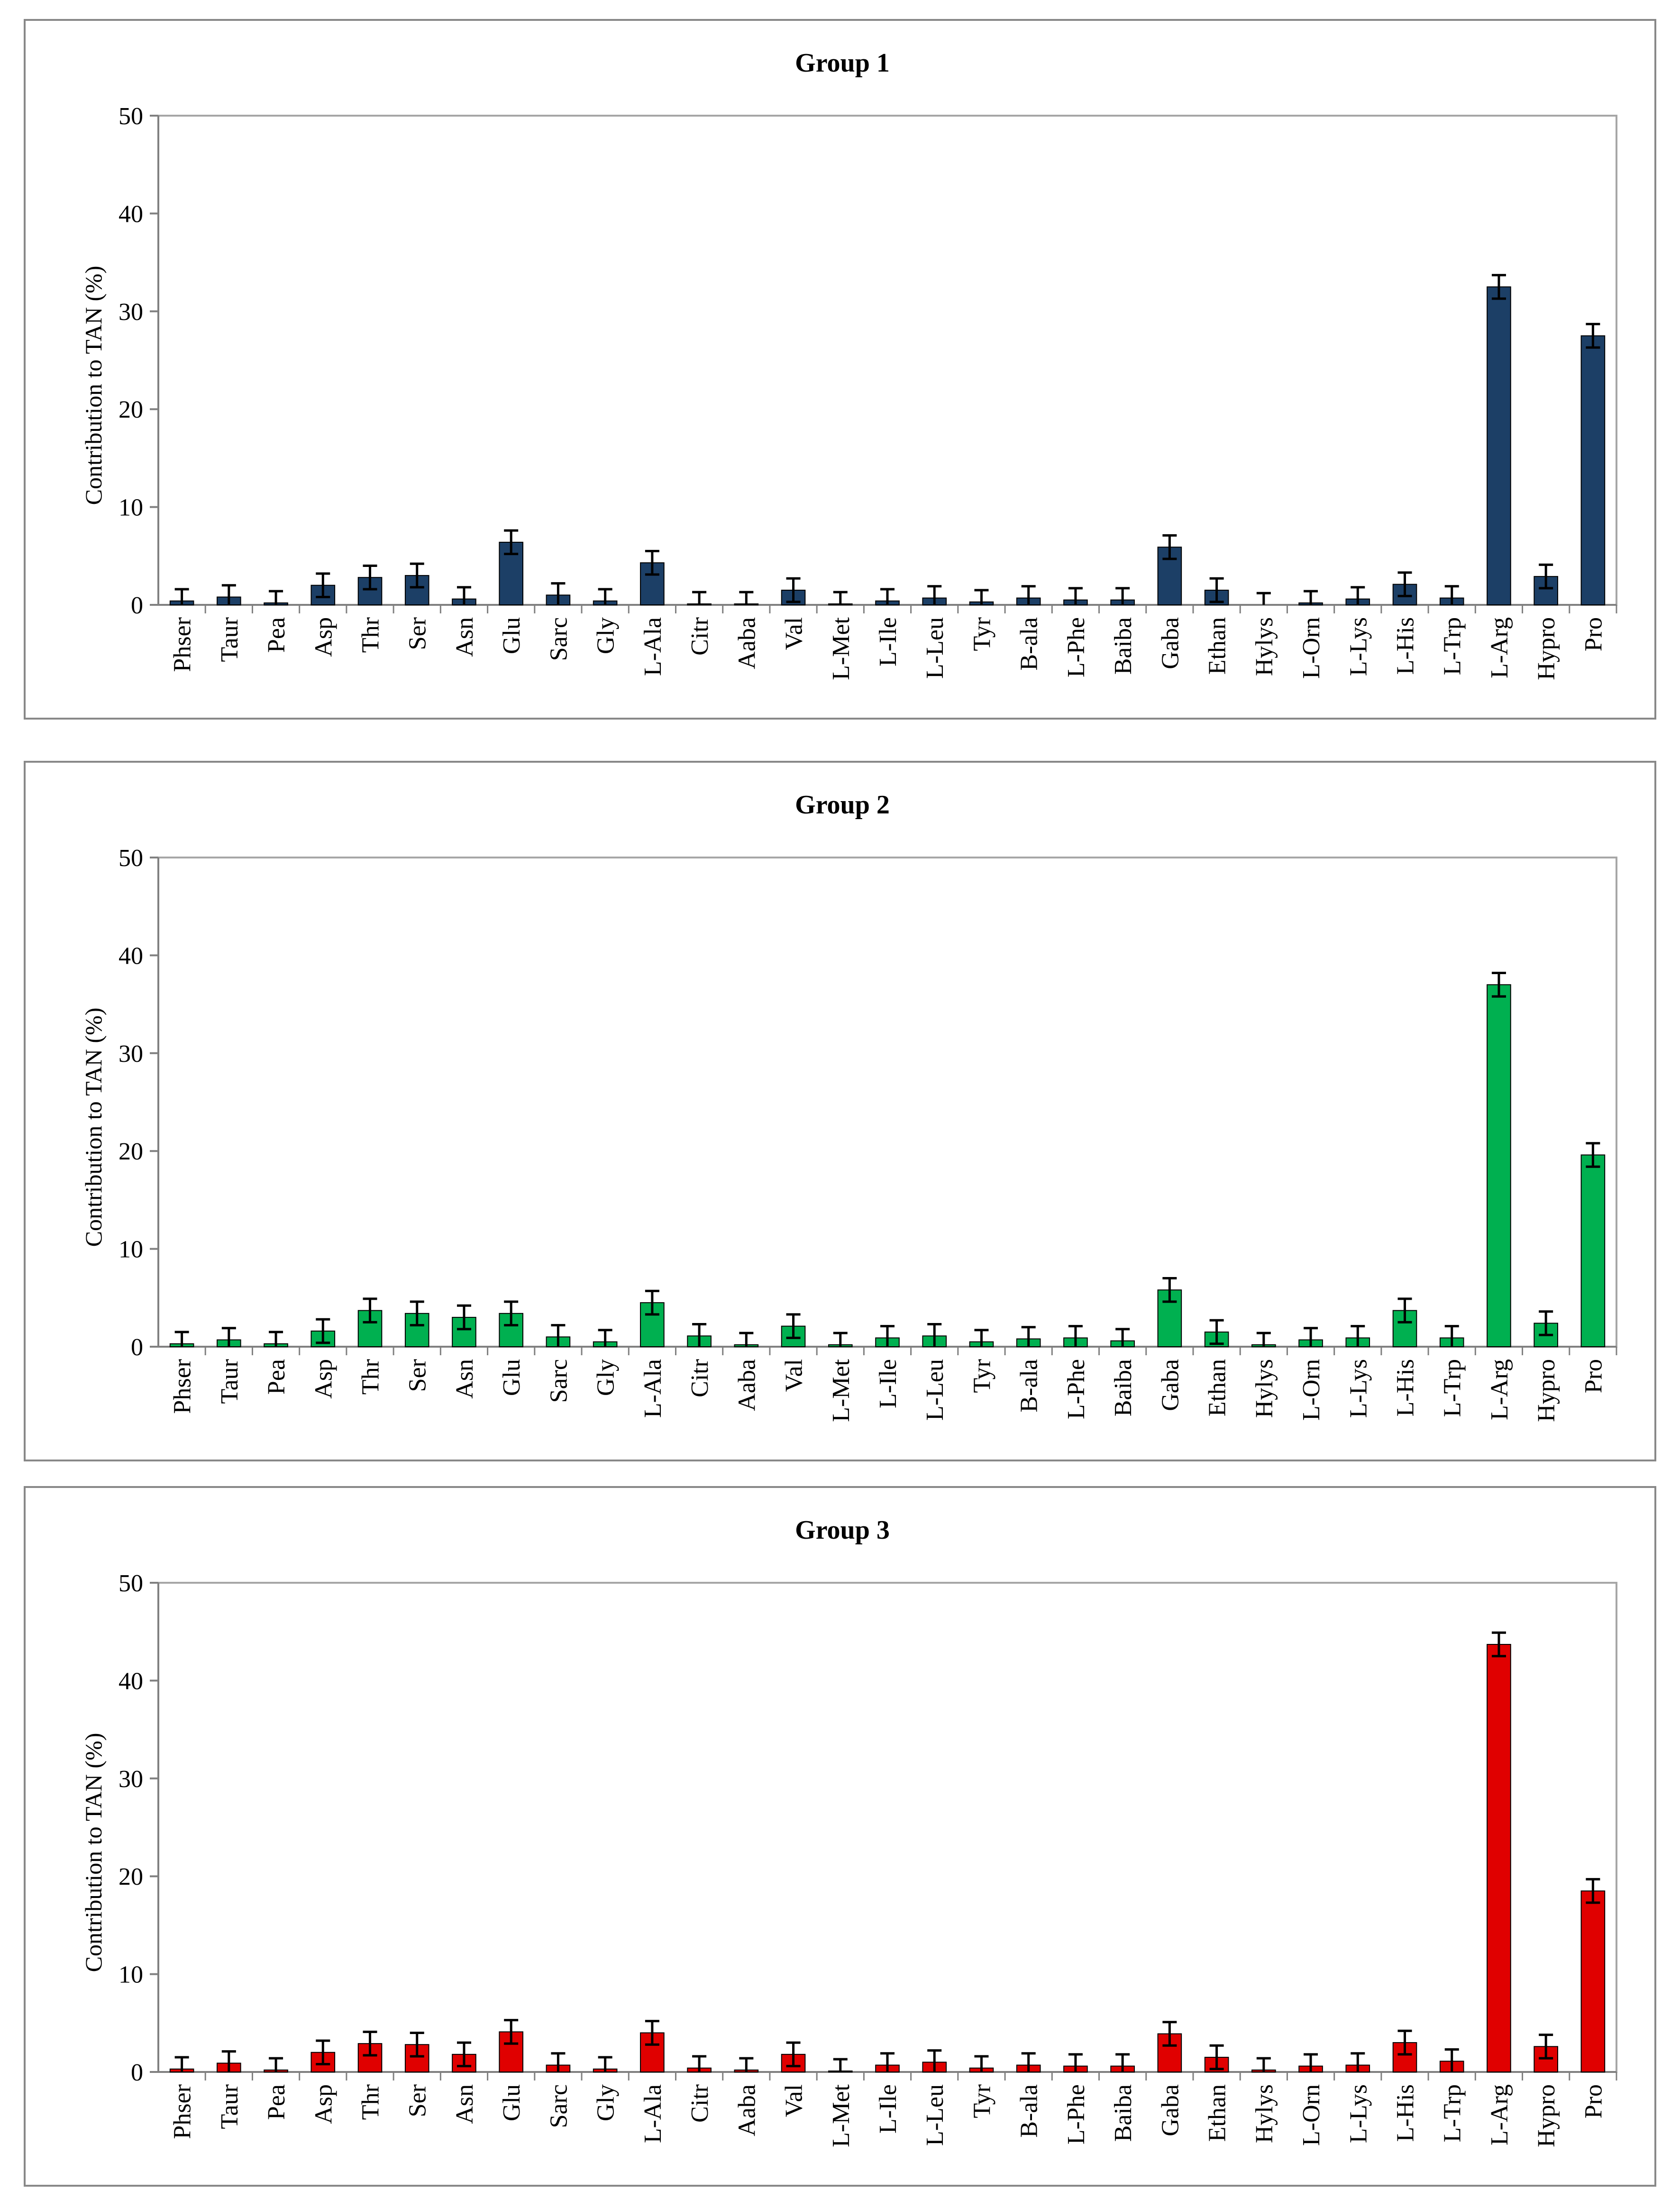 Image resolution: width=1680 pixels, height=2199 pixels. I want to click on x-tick-label: L-Ile, so click(888, 2109).